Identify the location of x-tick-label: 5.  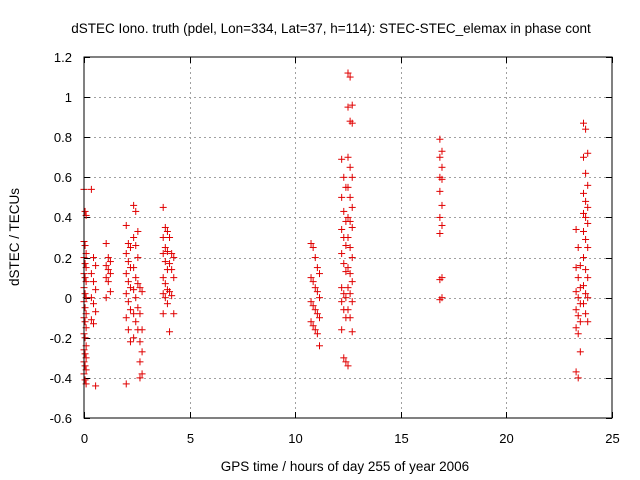
(190, 438).